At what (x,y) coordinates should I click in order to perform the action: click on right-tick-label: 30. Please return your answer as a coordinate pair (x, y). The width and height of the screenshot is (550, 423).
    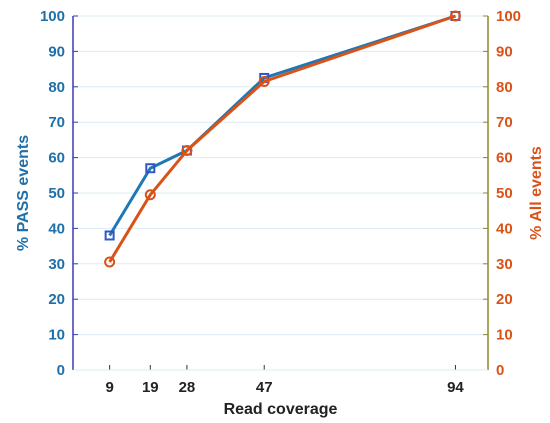
    Looking at the image, I should click on (504, 264).